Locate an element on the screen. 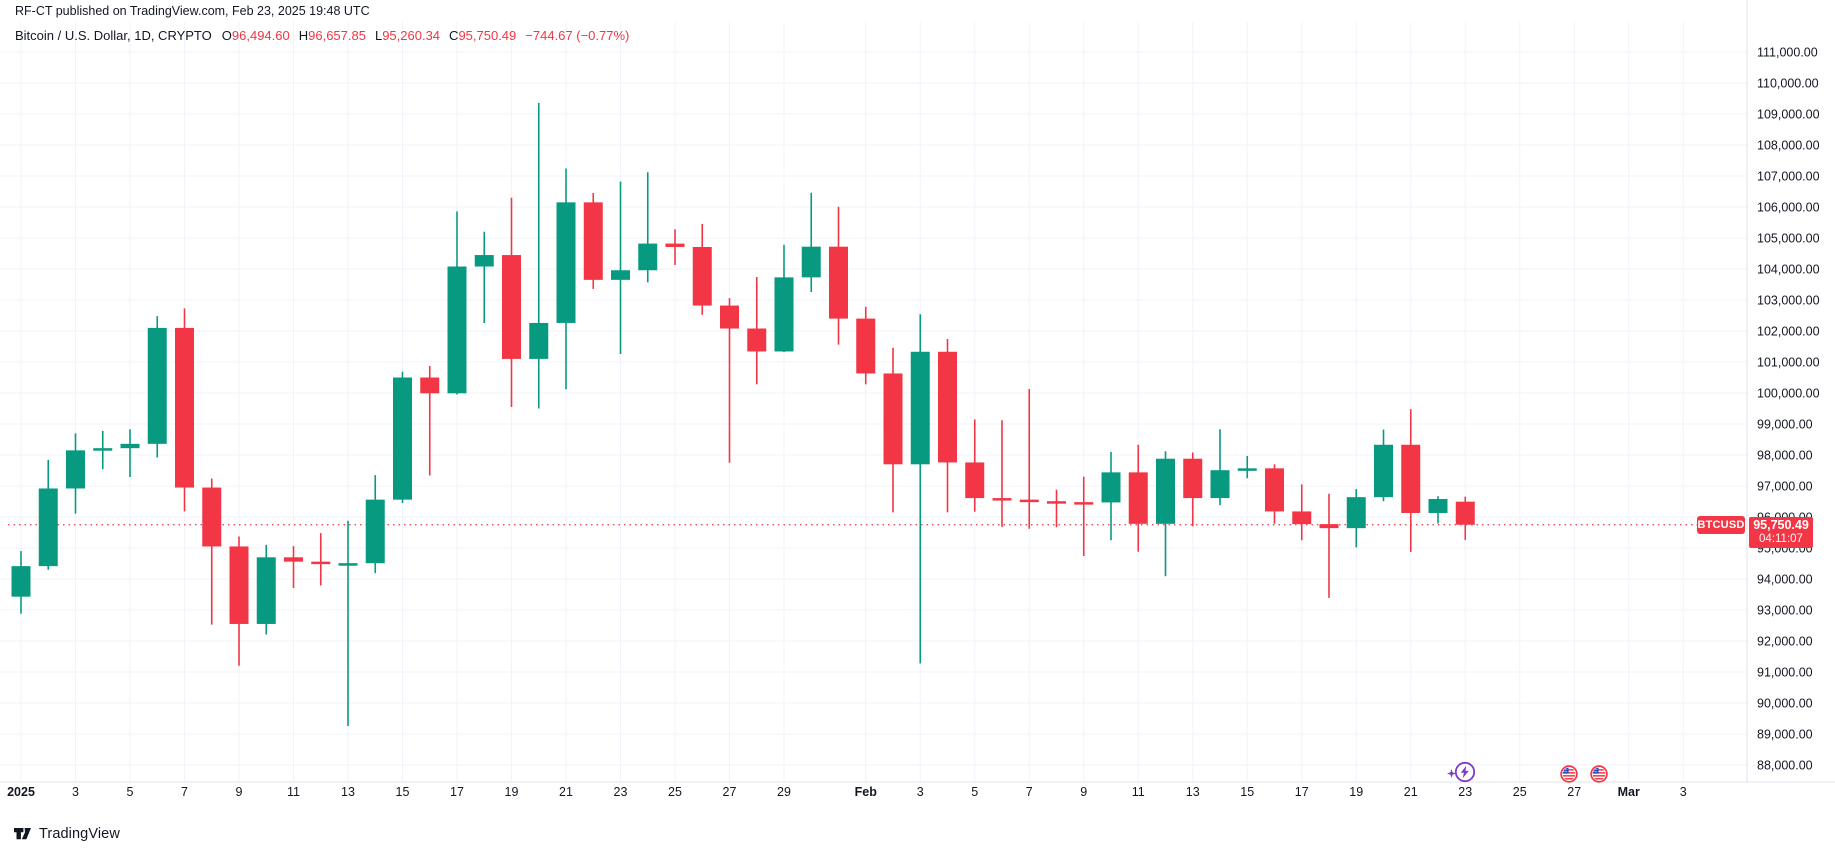 Image resolution: width=1835 pixels, height=850 pixels. price-axis-label: 99,000.00 is located at coordinates (1785, 425).